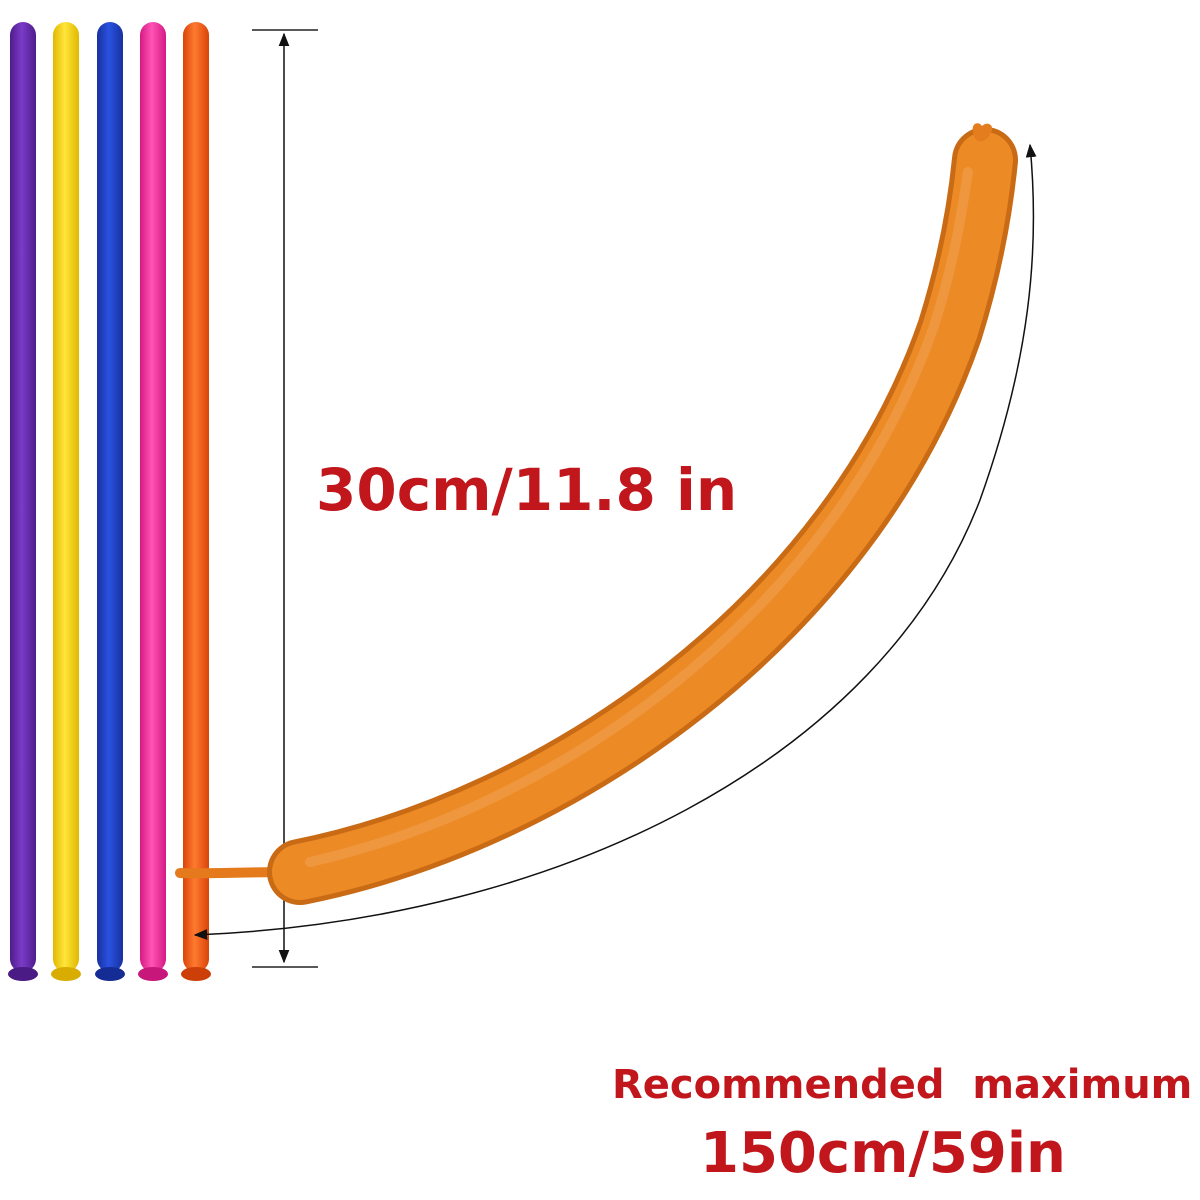 The image size is (1200, 1200). What do you see at coordinates (66, 501) in the screenshot?
I see `balloon-yellow` at bounding box center [66, 501].